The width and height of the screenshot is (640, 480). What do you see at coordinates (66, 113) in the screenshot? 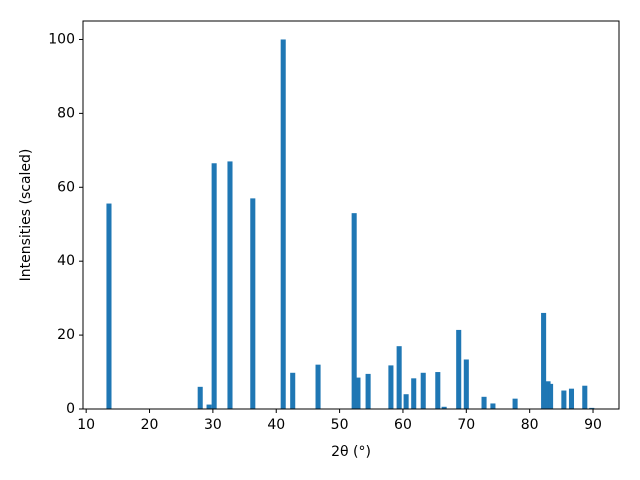
I see `y-tick-label: 80` at bounding box center [66, 113].